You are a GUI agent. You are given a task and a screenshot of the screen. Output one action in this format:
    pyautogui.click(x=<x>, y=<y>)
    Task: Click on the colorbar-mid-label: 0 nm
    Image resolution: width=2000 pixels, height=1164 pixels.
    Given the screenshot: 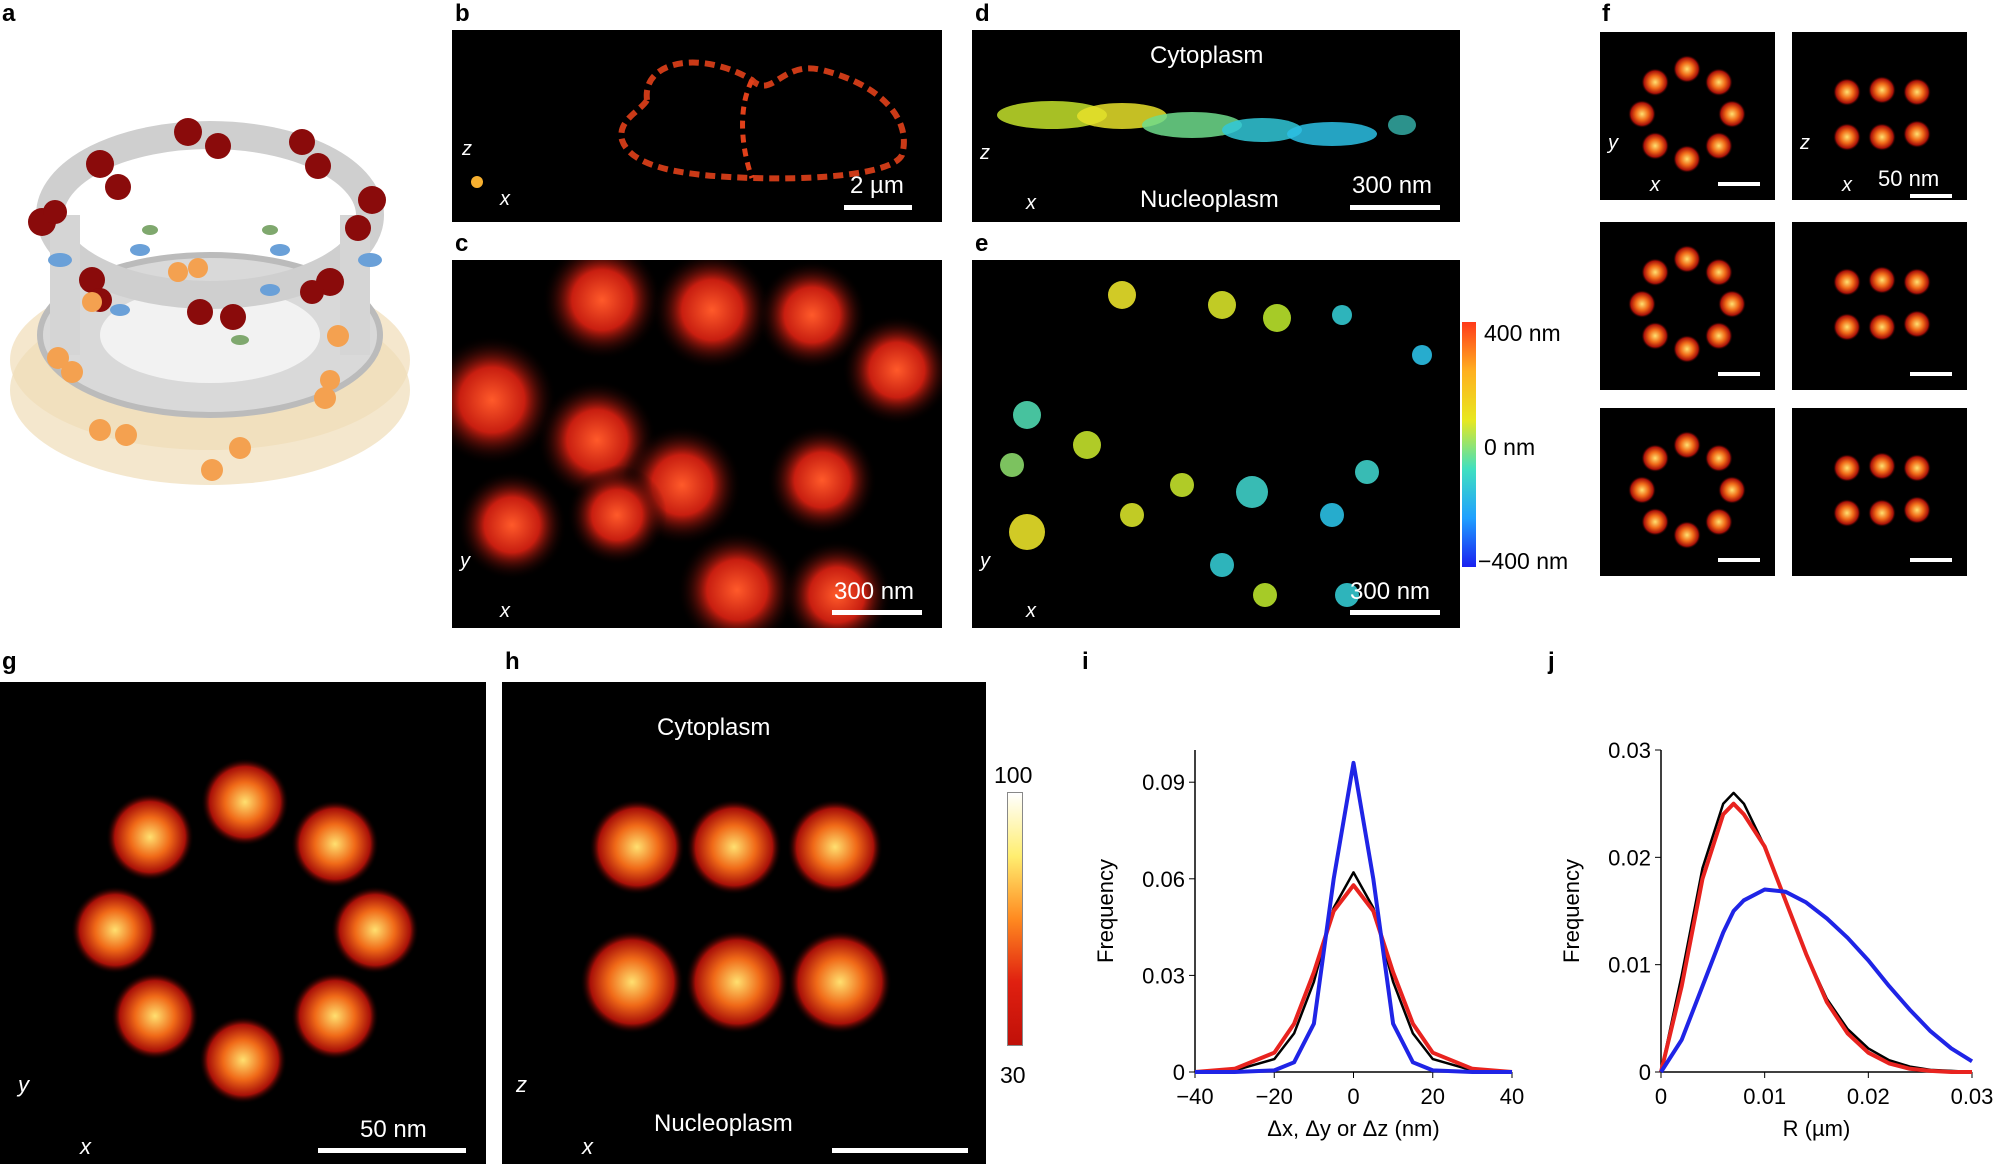 What is the action you would take?
    pyautogui.click(x=1510, y=447)
    